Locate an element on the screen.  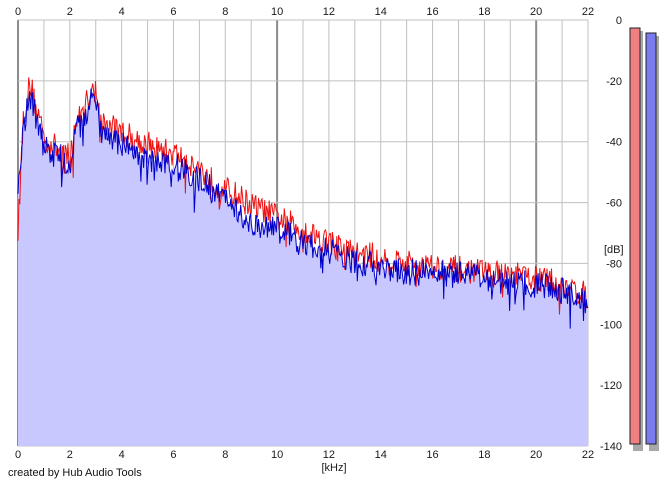
x-tick-label-top: 8 is located at coordinates (225, 12).